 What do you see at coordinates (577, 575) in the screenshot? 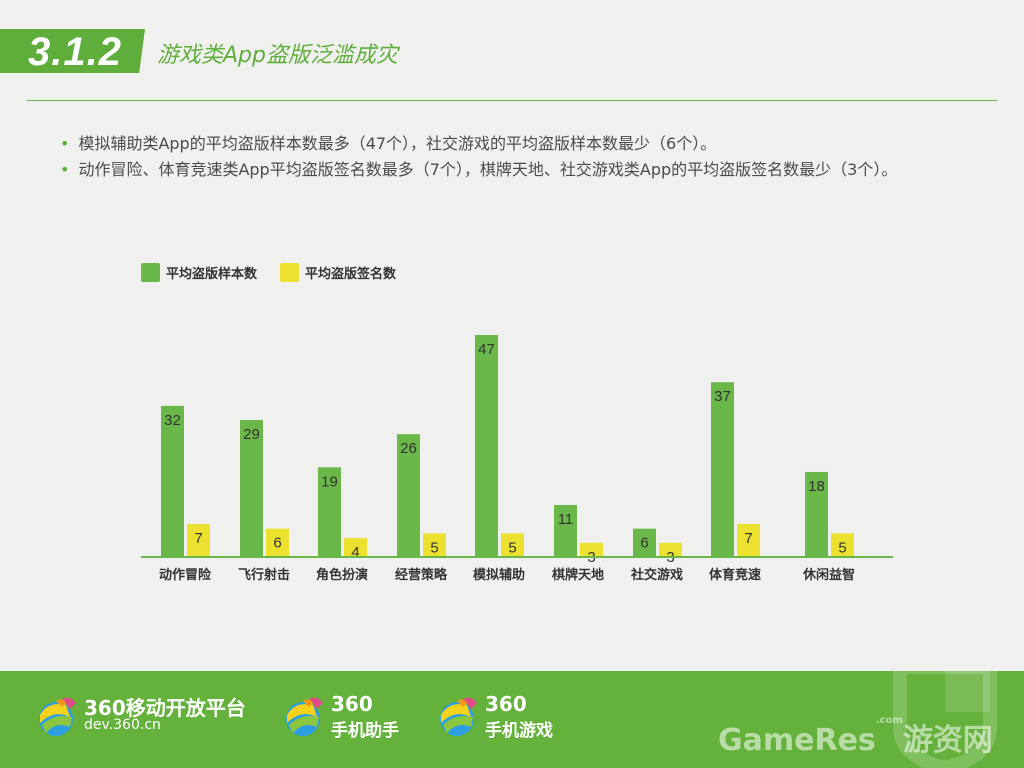
I see `category-label: 棋牌天地` at bounding box center [577, 575].